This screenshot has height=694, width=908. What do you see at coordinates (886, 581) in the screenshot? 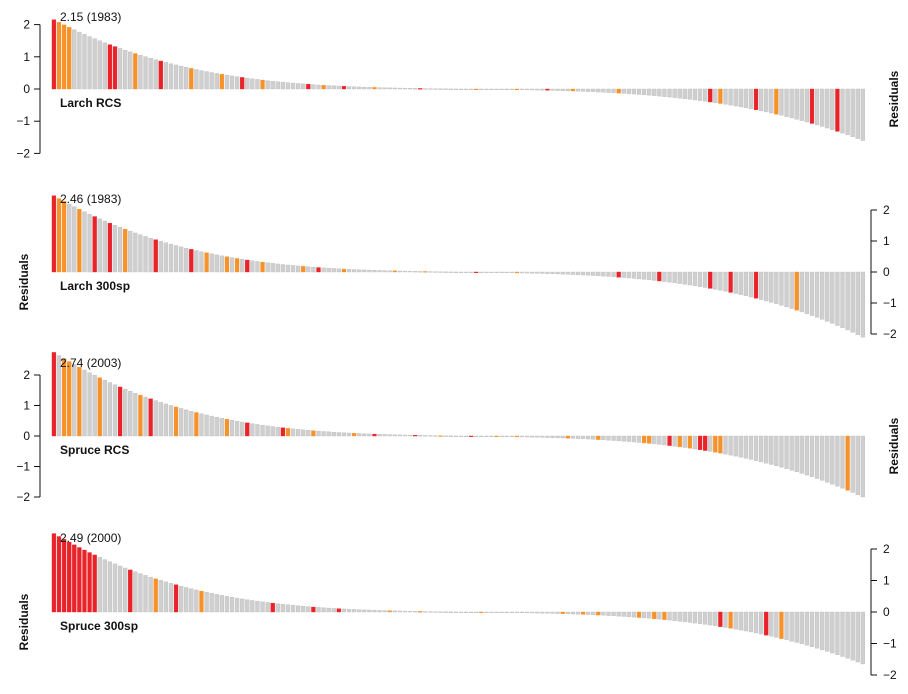
I see `y-tick-label: 1` at bounding box center [886, 581].